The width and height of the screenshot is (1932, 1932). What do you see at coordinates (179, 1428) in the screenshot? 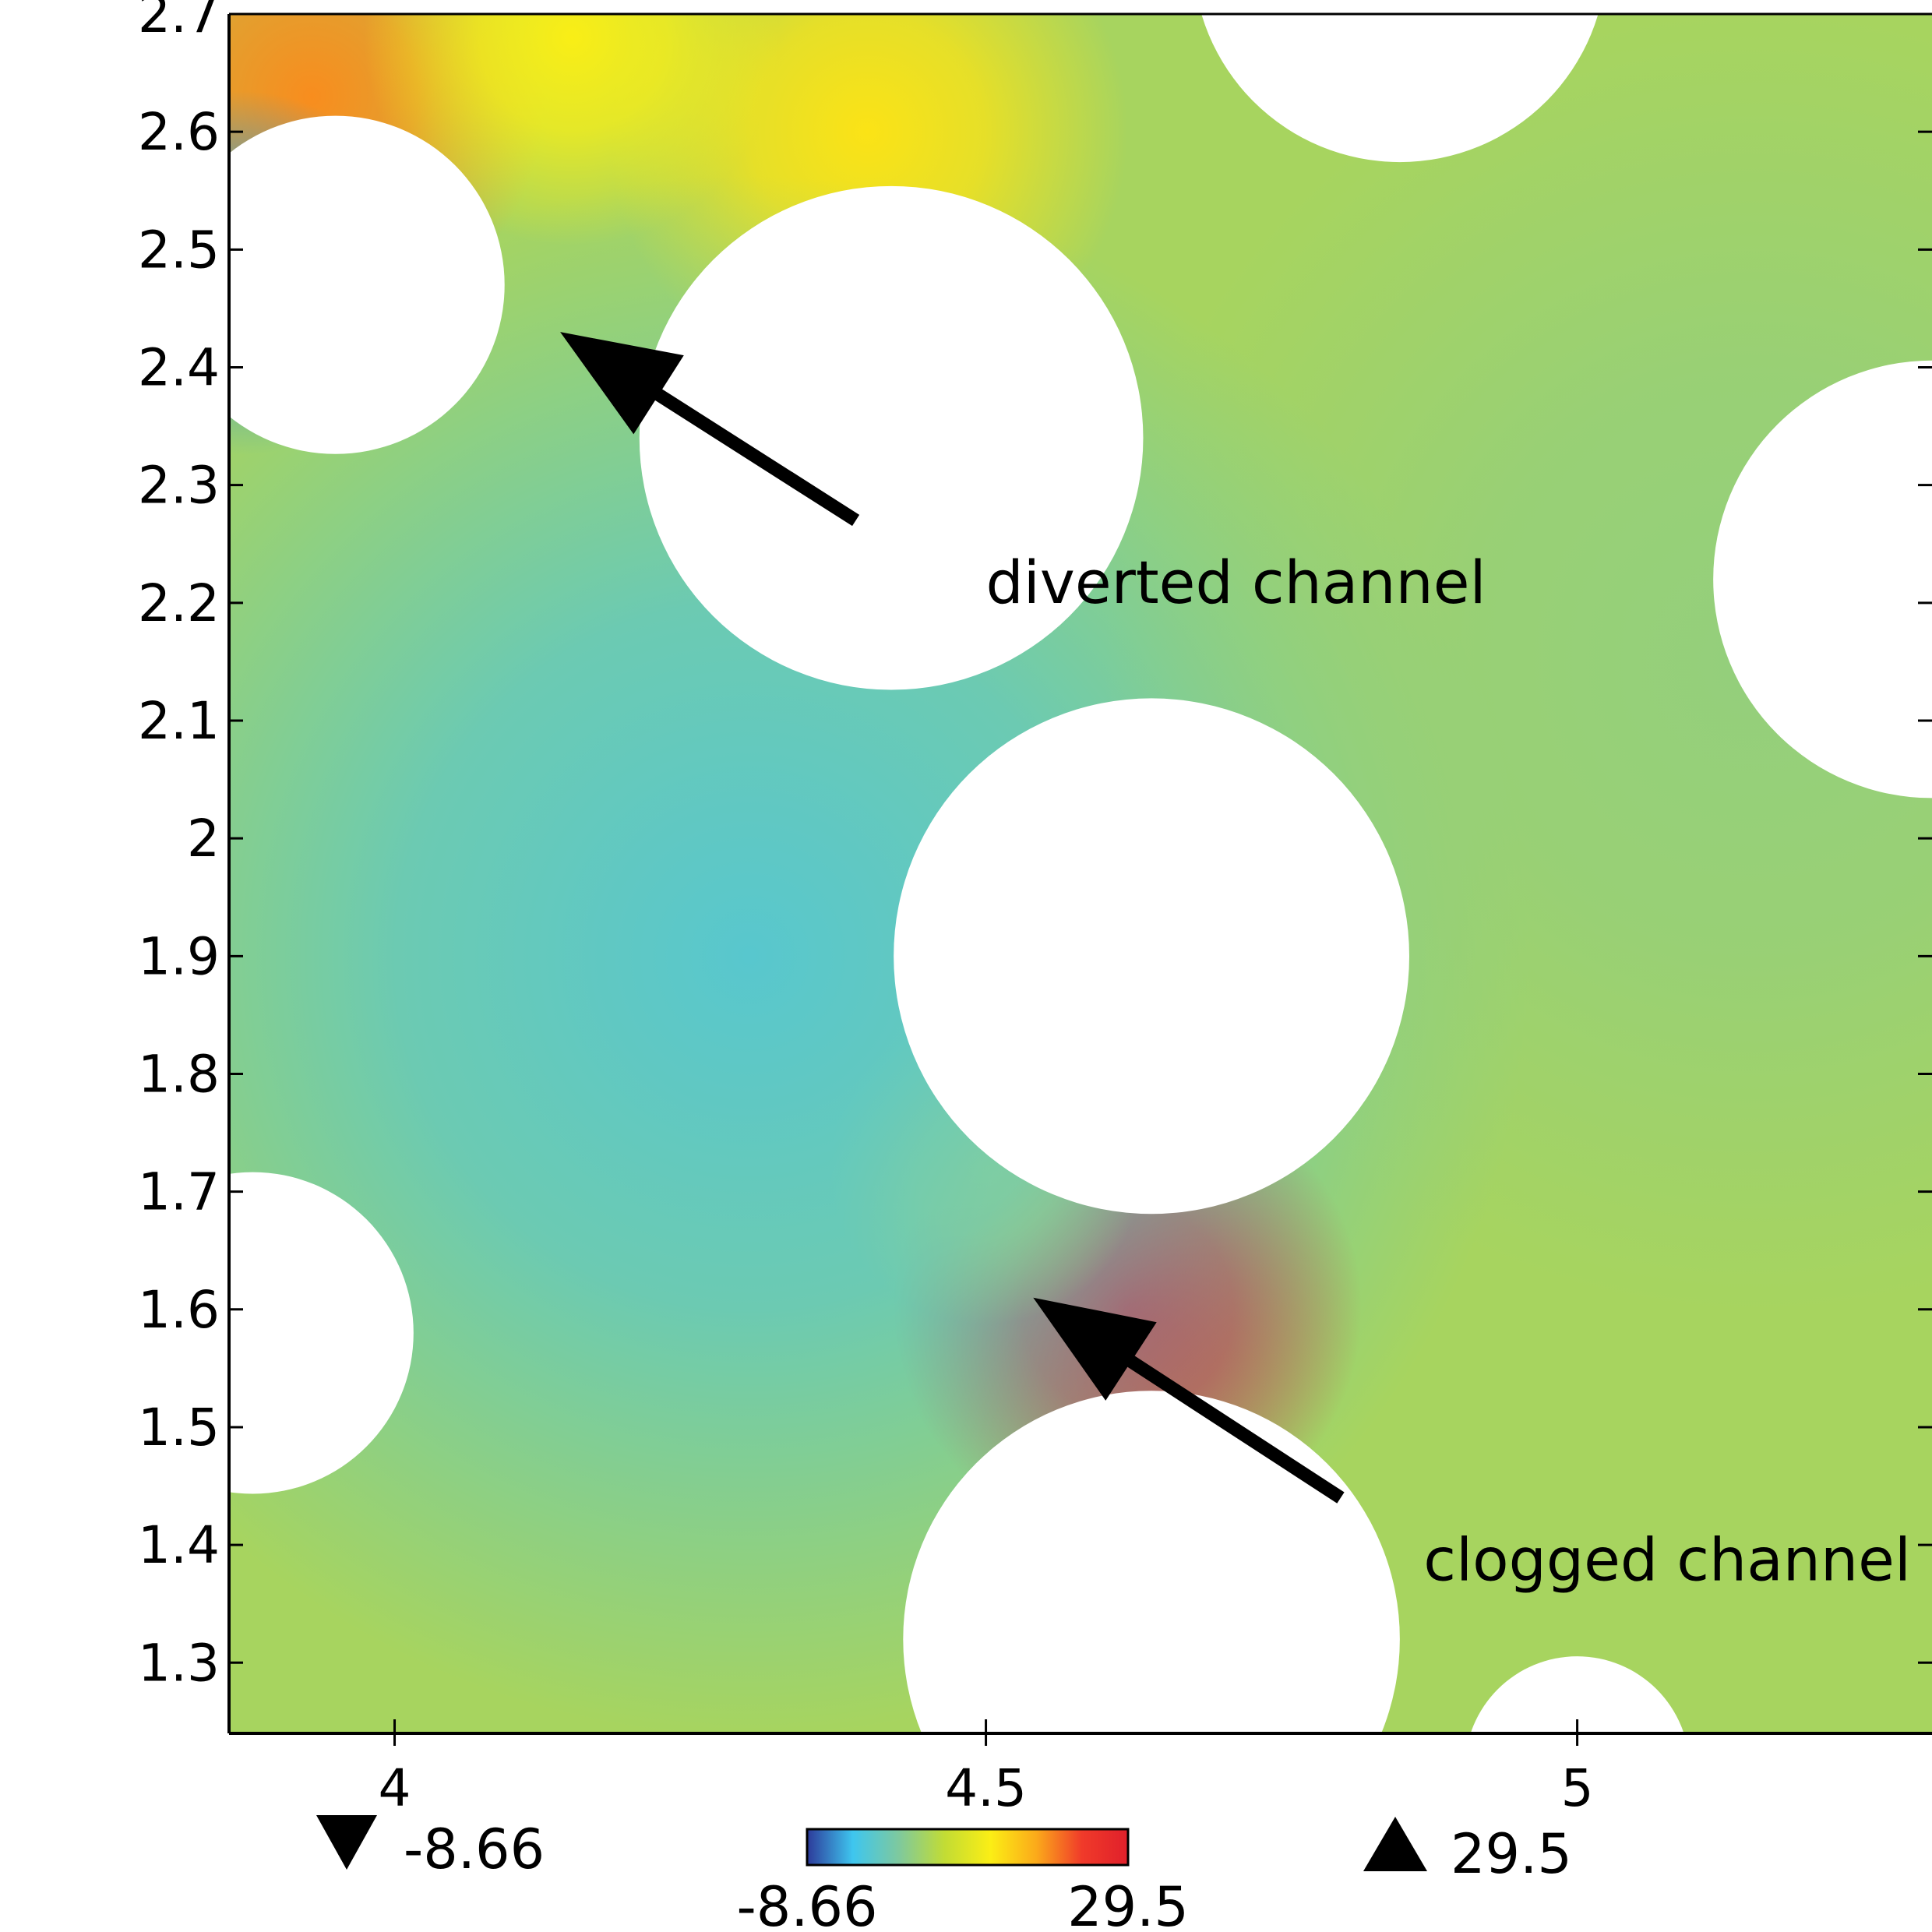
I see `y-tick-label: 1.5` at bounding box center [179, 1428].